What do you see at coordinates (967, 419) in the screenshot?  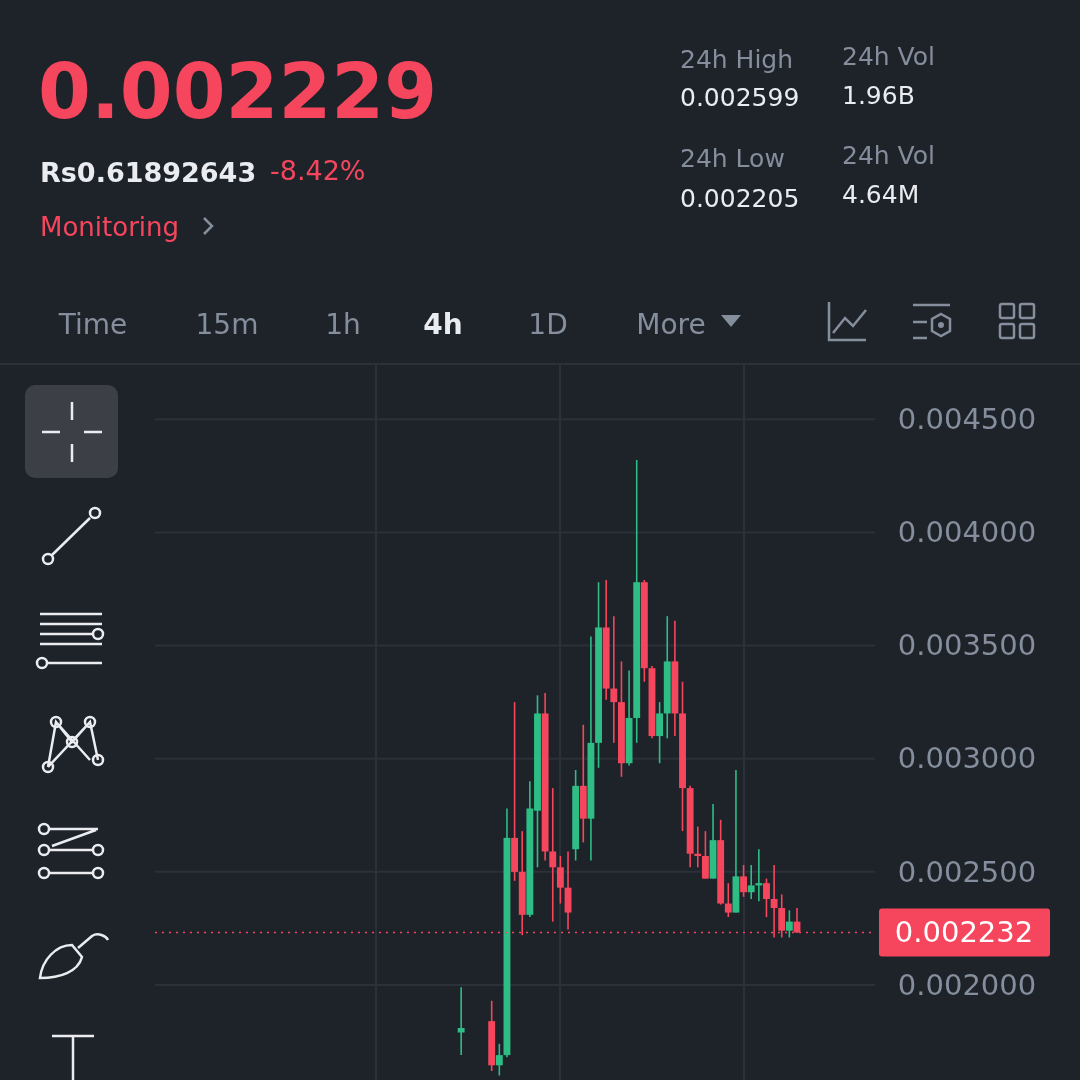 I see `y-tick-label: 0.004500` at bounding box center [967, 419].